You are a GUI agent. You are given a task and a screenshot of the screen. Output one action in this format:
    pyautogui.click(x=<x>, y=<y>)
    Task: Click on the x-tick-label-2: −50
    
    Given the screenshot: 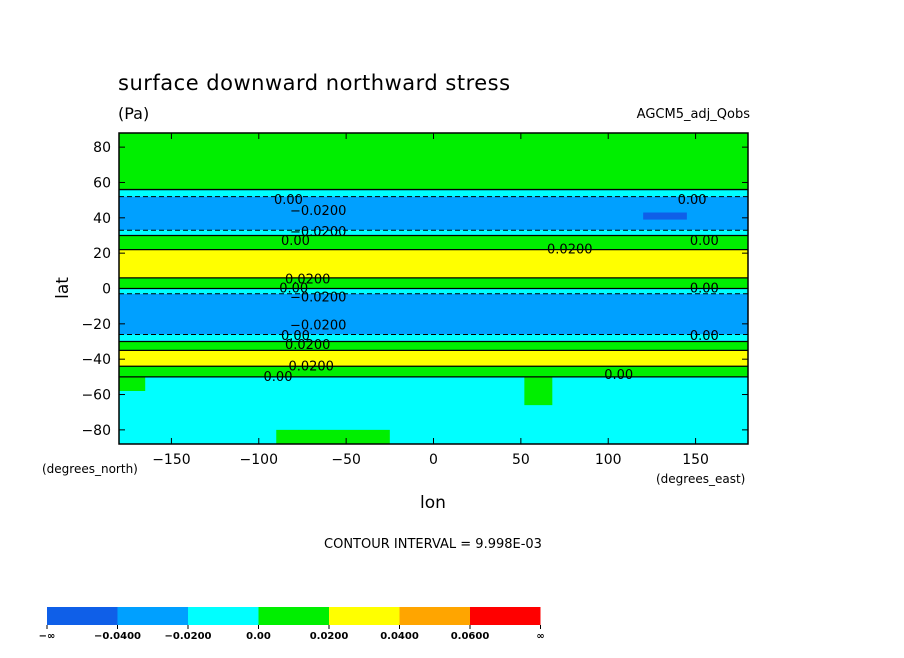 What is the action you would take?
    pyautogui.click(x=346, y=460)
    